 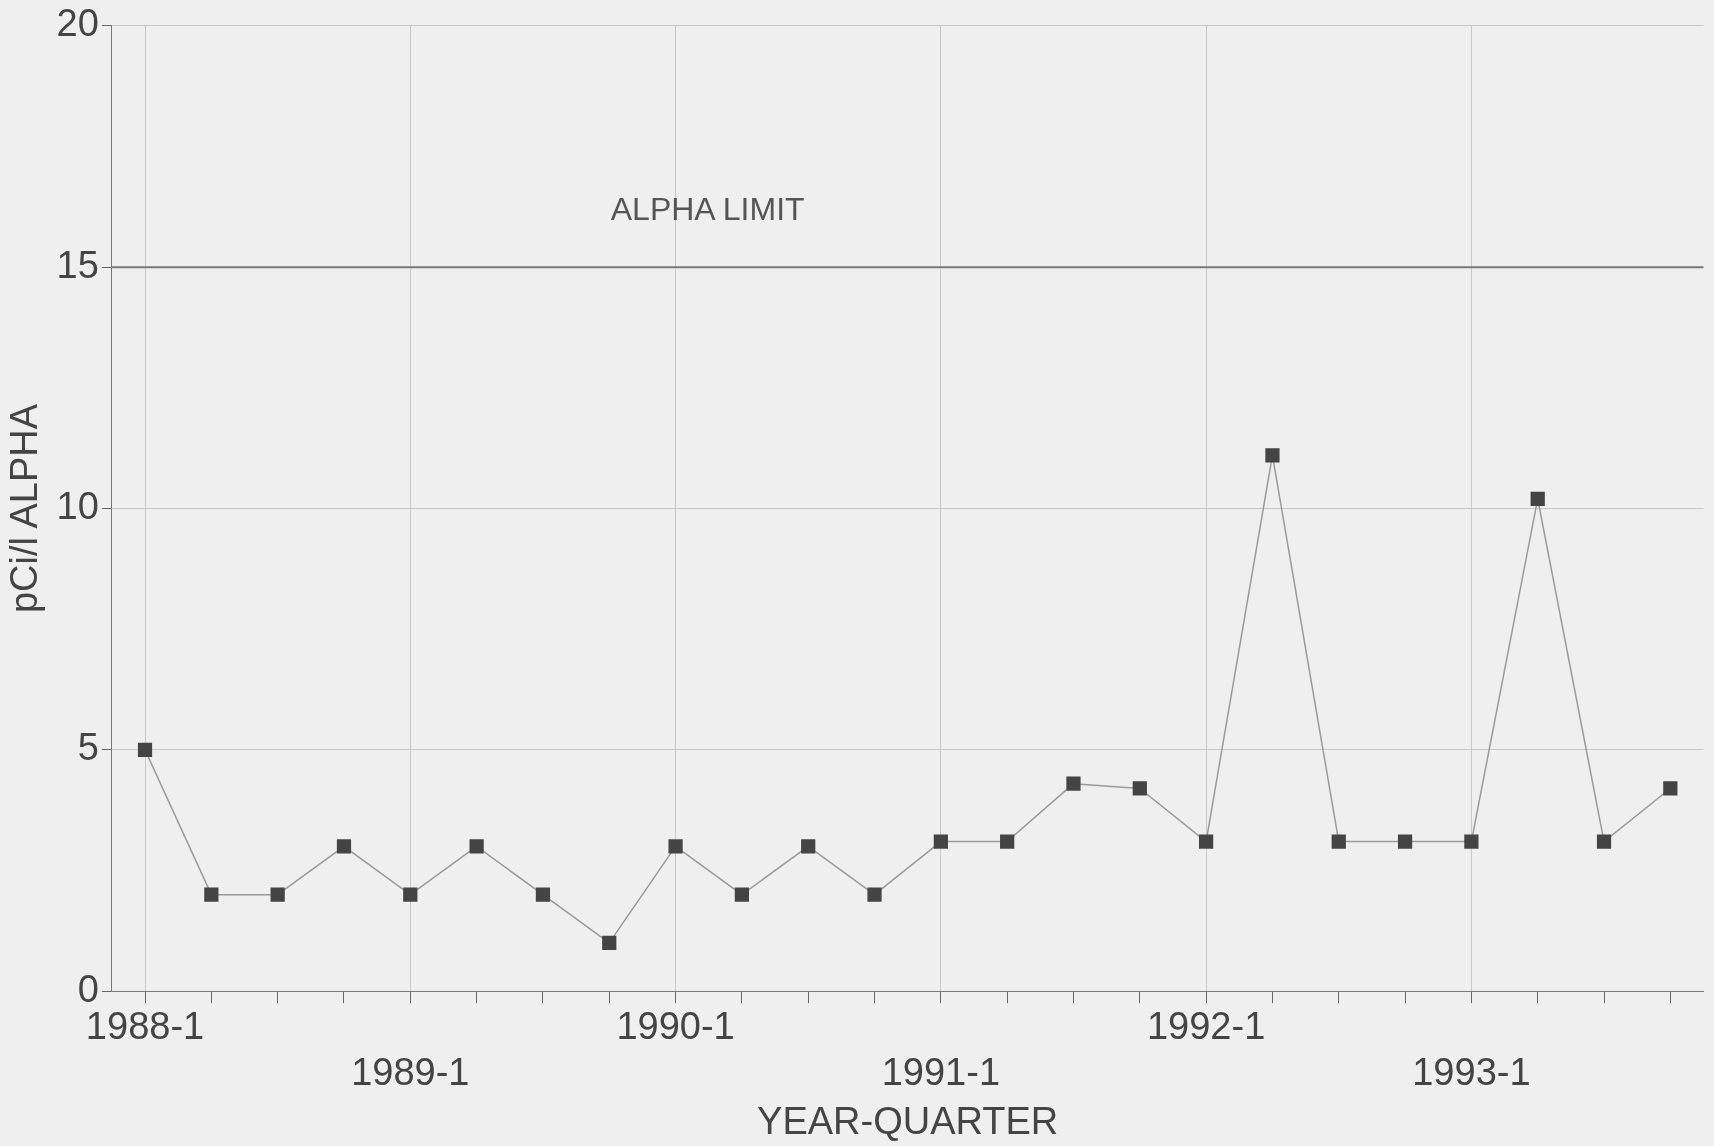 What do you see at coordinates (1471, 1072) in the screenshot?
I see `x-tick-label: 1993-1` at bounding box center [1471, 1072].